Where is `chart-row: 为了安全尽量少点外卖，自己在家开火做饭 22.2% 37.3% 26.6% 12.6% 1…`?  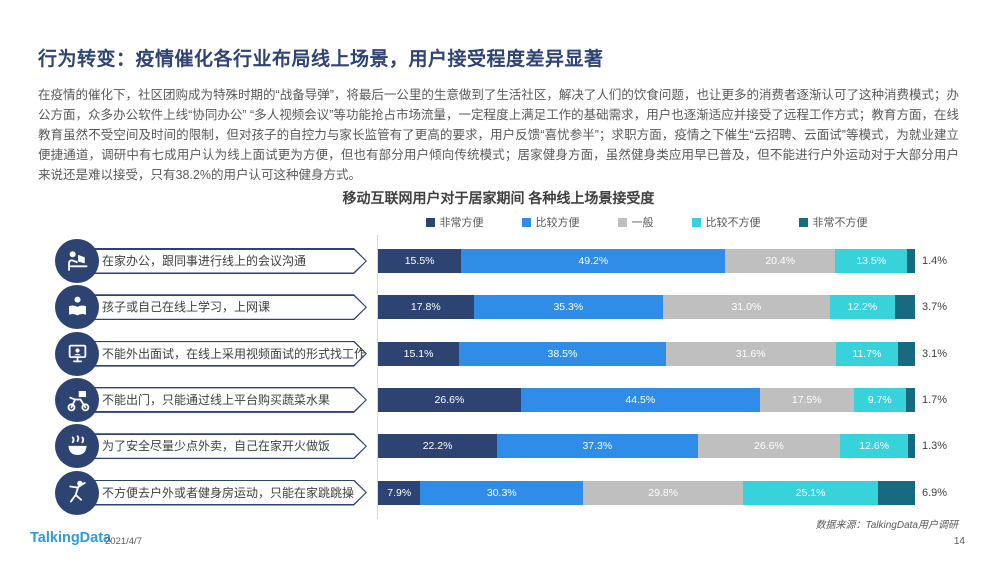
chart-row: 为了安全尽量少点外卖，自己在家开火做饭 22.2% 37.3% 26.6% 12.6% 1… is located at coordinates (498, 446).